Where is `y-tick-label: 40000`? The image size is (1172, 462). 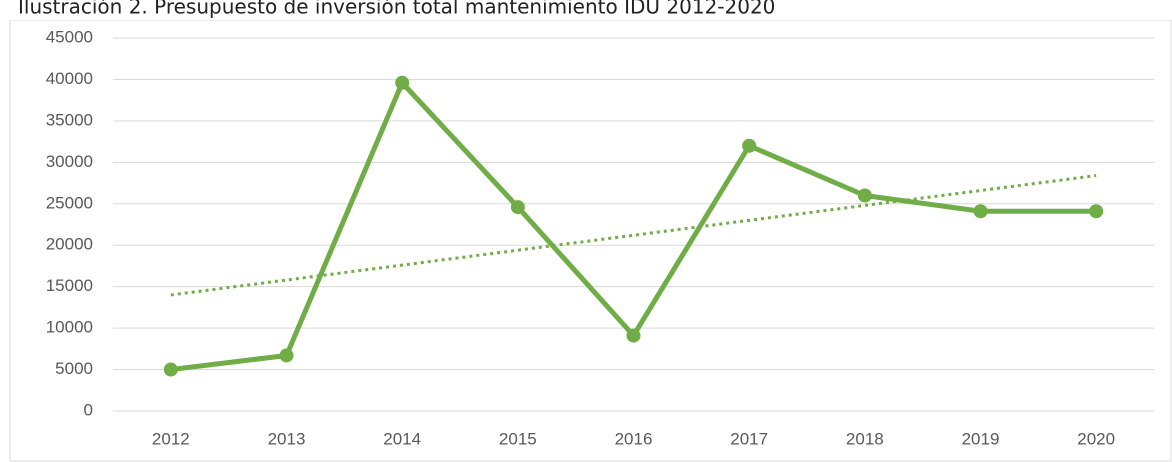 y-tick-label: 40000 is located at coordinates (69, 78).